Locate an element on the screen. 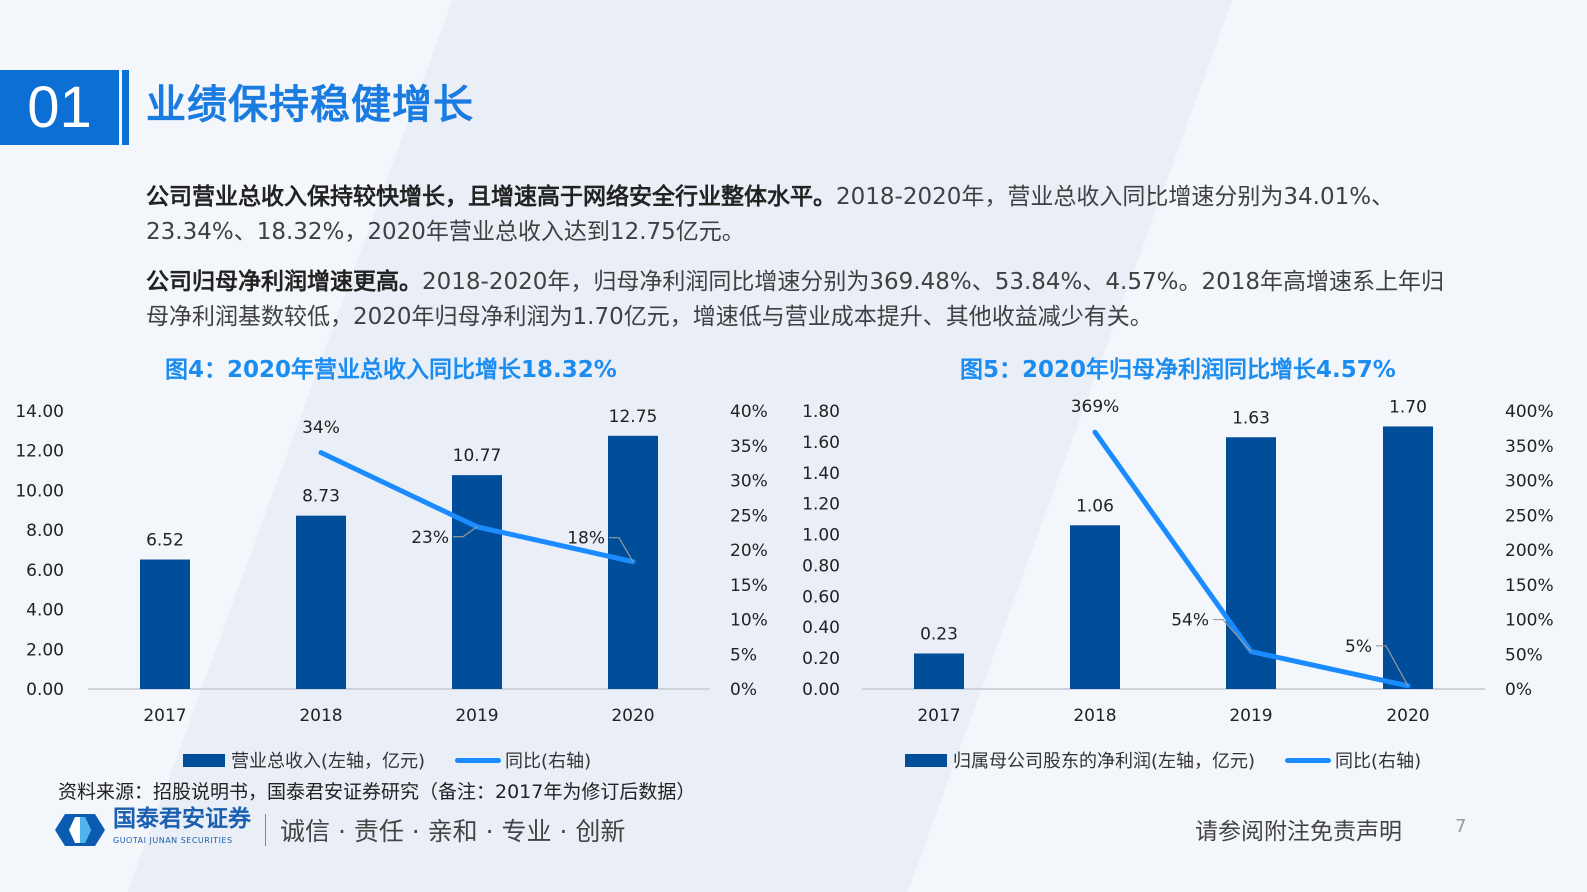 The image size is (1587, 892). paragraph-bold: 公司归母净利润增速更高。 is located at coordinates (284, 282).